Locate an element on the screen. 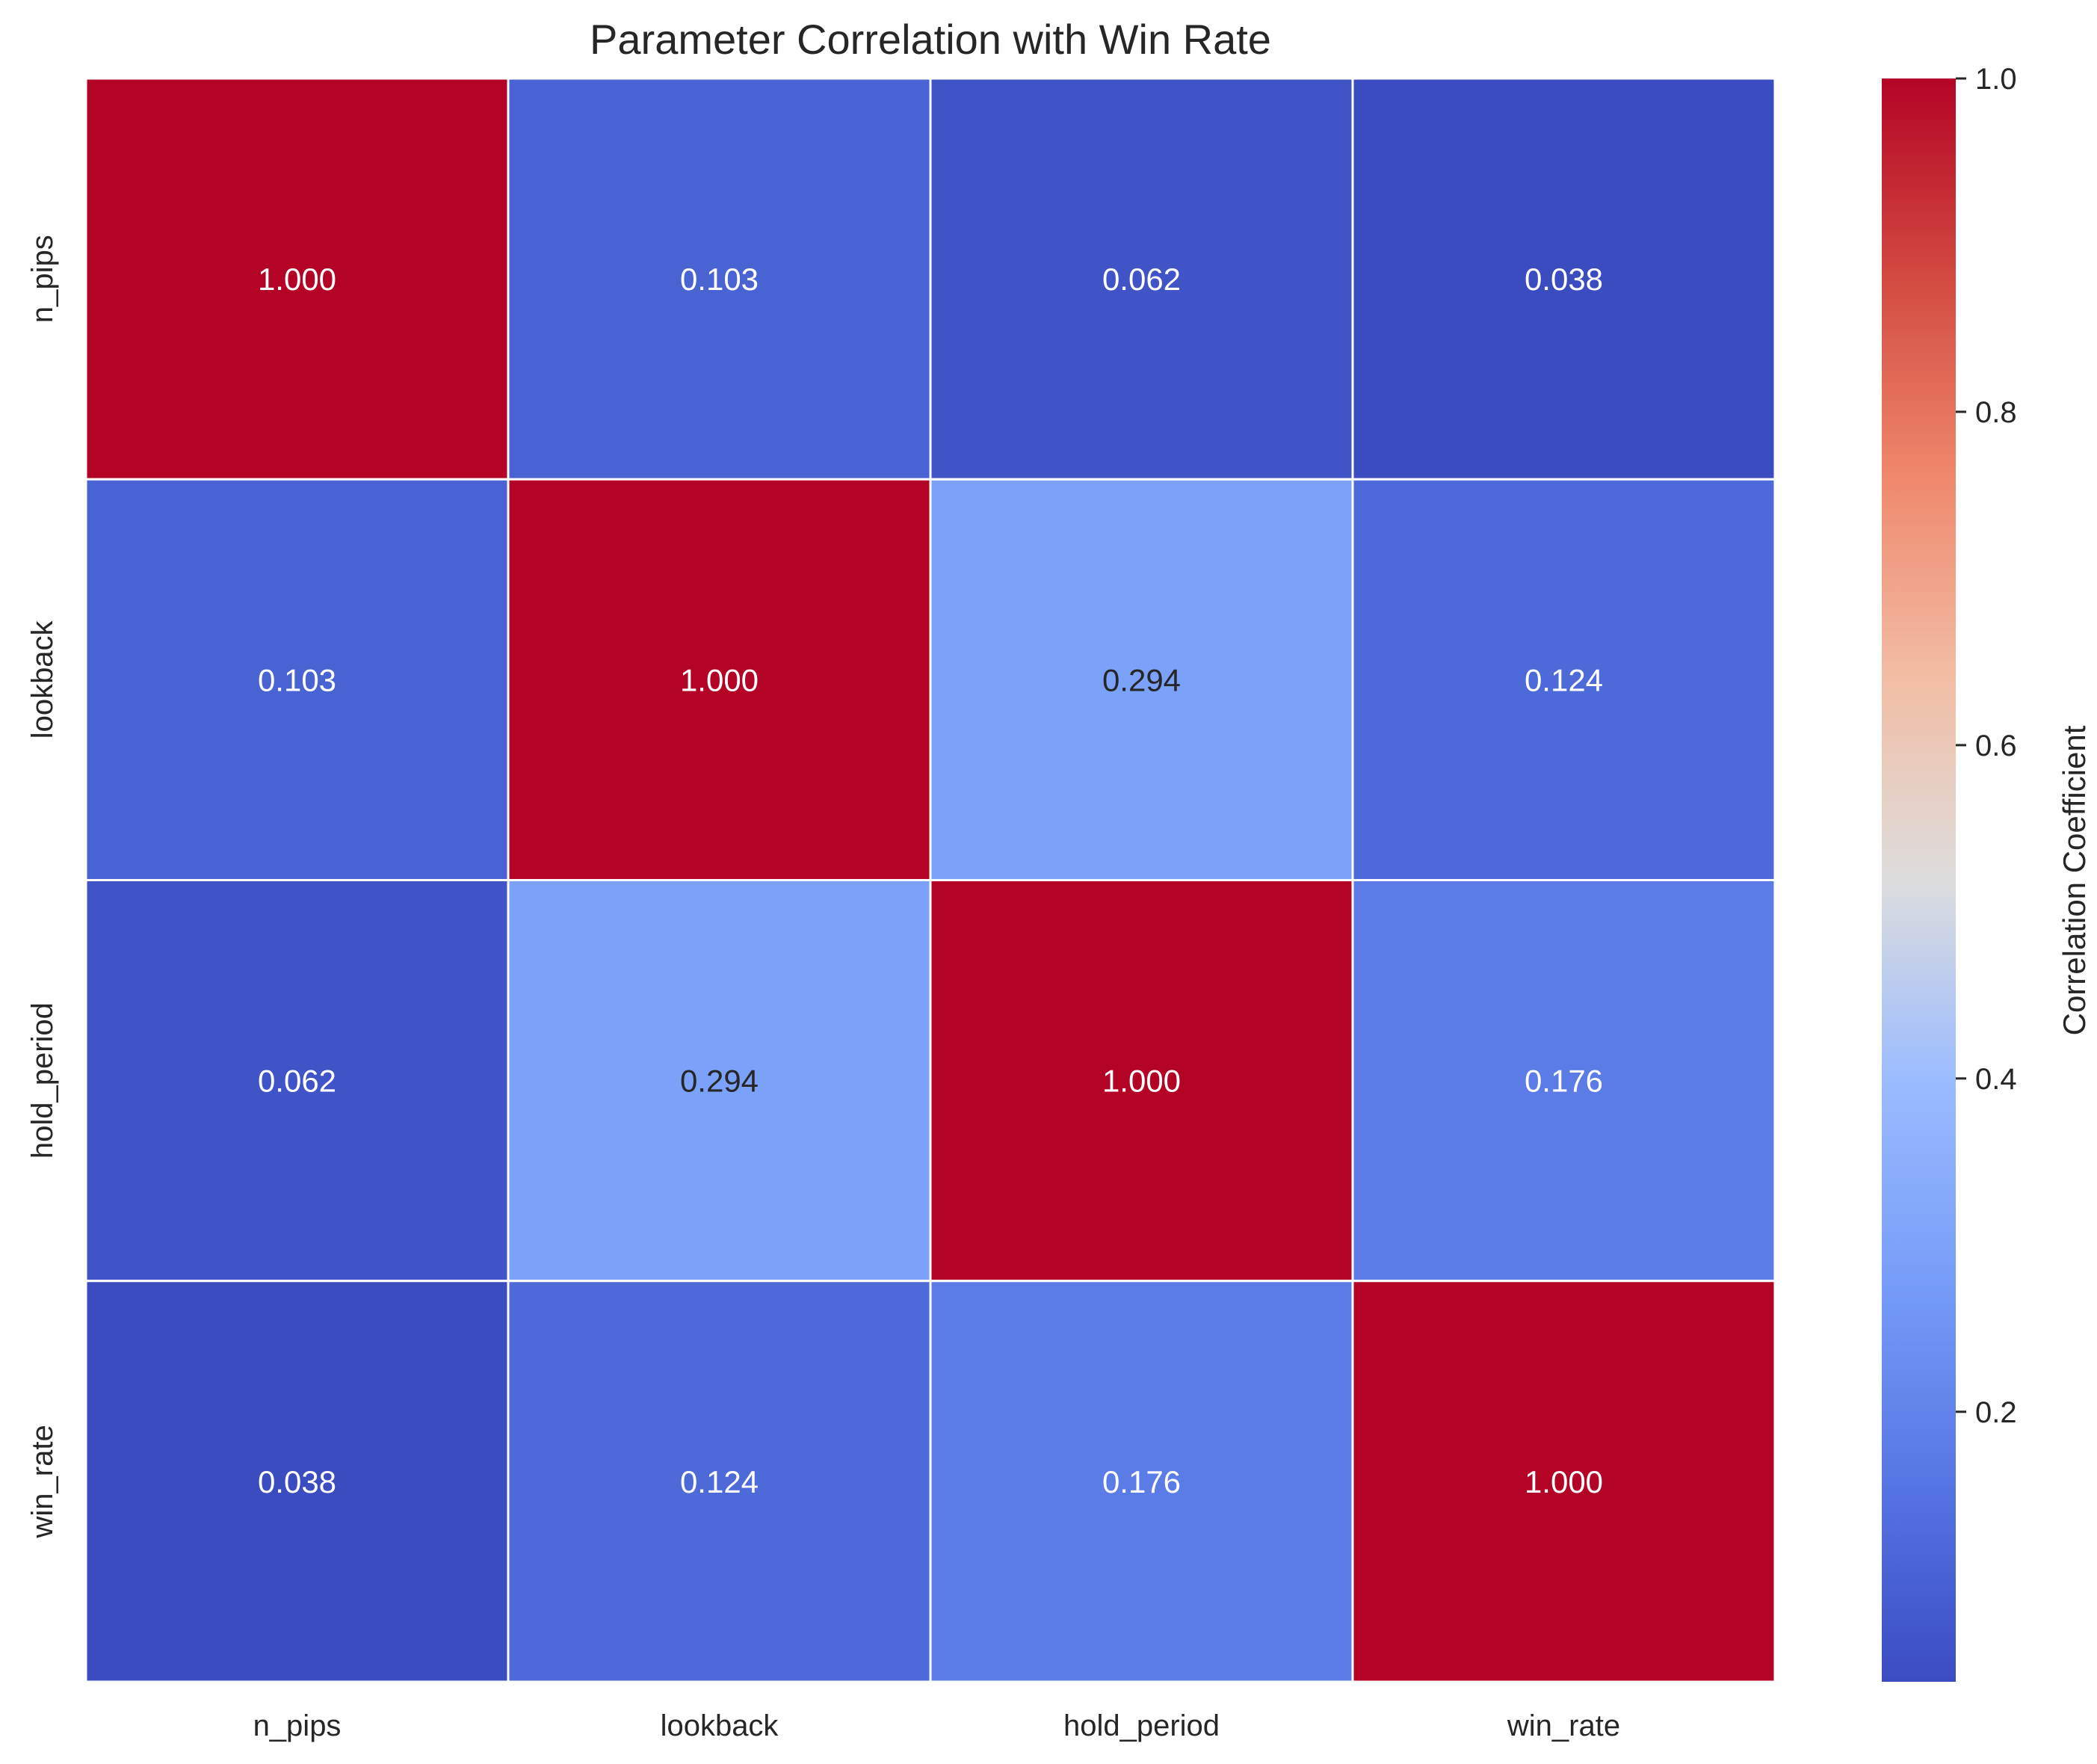 The height and width of the screenshot is (1764, 2097). heatmap-cell-hold_period-win_rate is located at coordinates (1563, 1081).